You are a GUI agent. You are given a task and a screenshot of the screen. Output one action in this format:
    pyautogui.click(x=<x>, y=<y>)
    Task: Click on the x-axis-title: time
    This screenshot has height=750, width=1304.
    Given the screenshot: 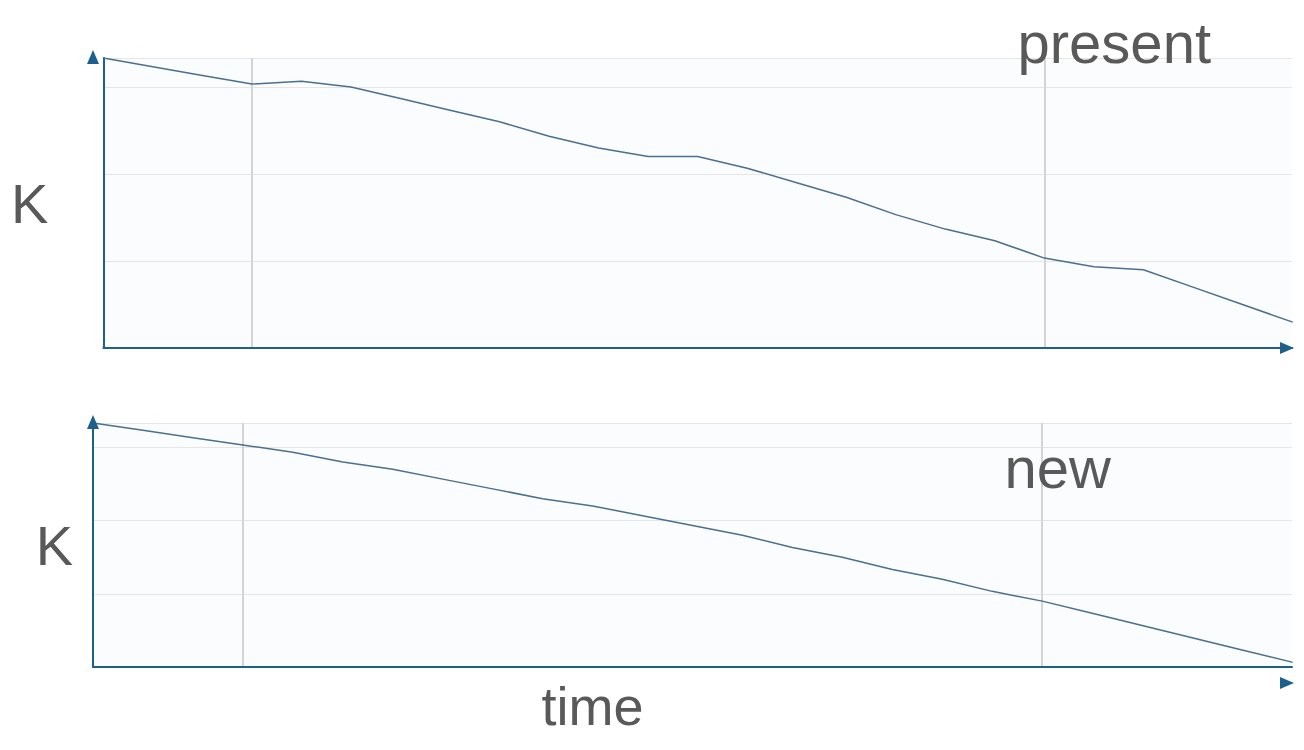 What is the action you would take?
    pyautogui.click(x=592, y=706)
    